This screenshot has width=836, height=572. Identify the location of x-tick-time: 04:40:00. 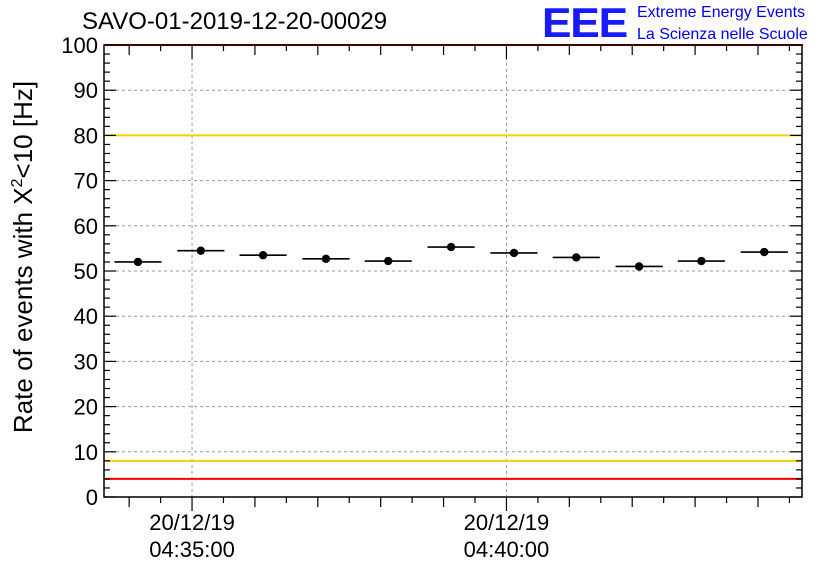
(507, 549).